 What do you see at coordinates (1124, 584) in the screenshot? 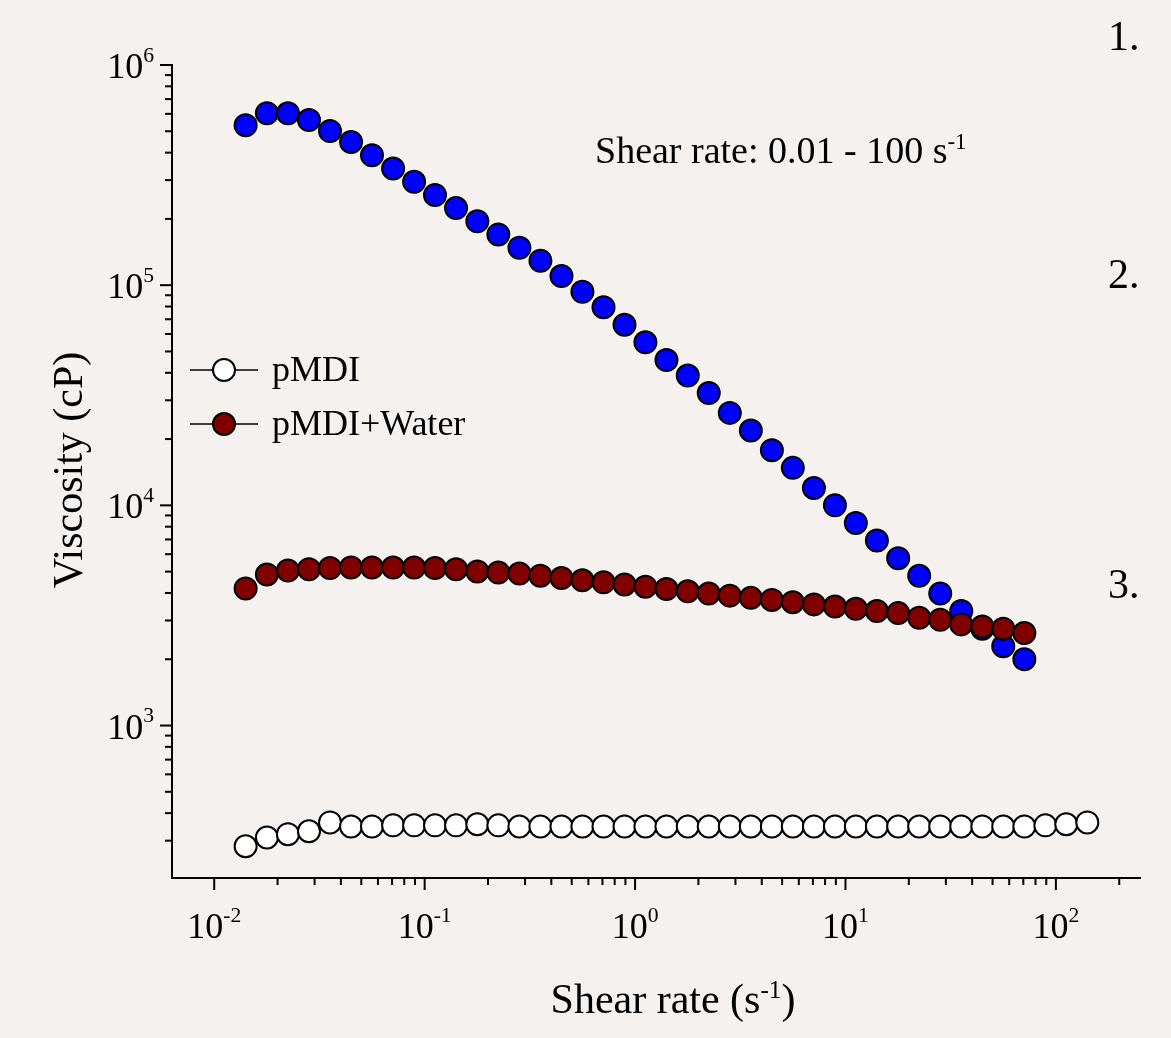
I see `annotation: 3.` at bounding box center [1124, 584].